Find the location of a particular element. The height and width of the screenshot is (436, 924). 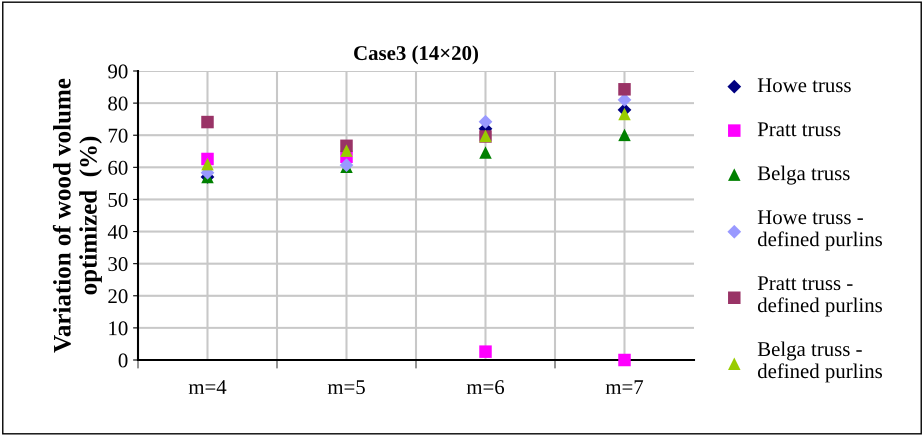

y-axis-title: Variation of wood volume optimized (%) is located at coordinates (77, 215).